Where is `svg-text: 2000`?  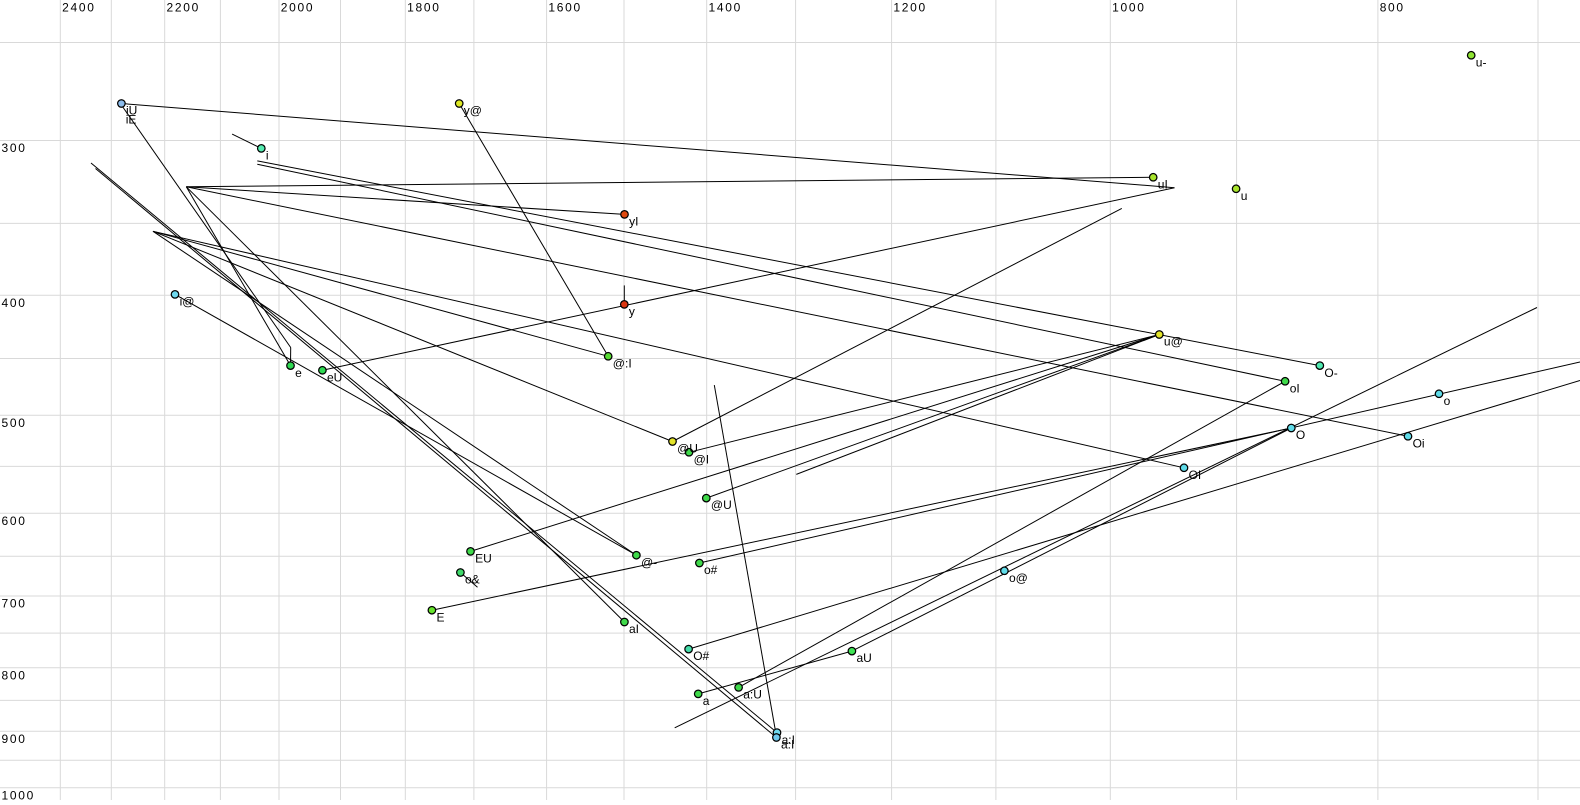 svg-text: 2000 is located at coordinates (298, 8).